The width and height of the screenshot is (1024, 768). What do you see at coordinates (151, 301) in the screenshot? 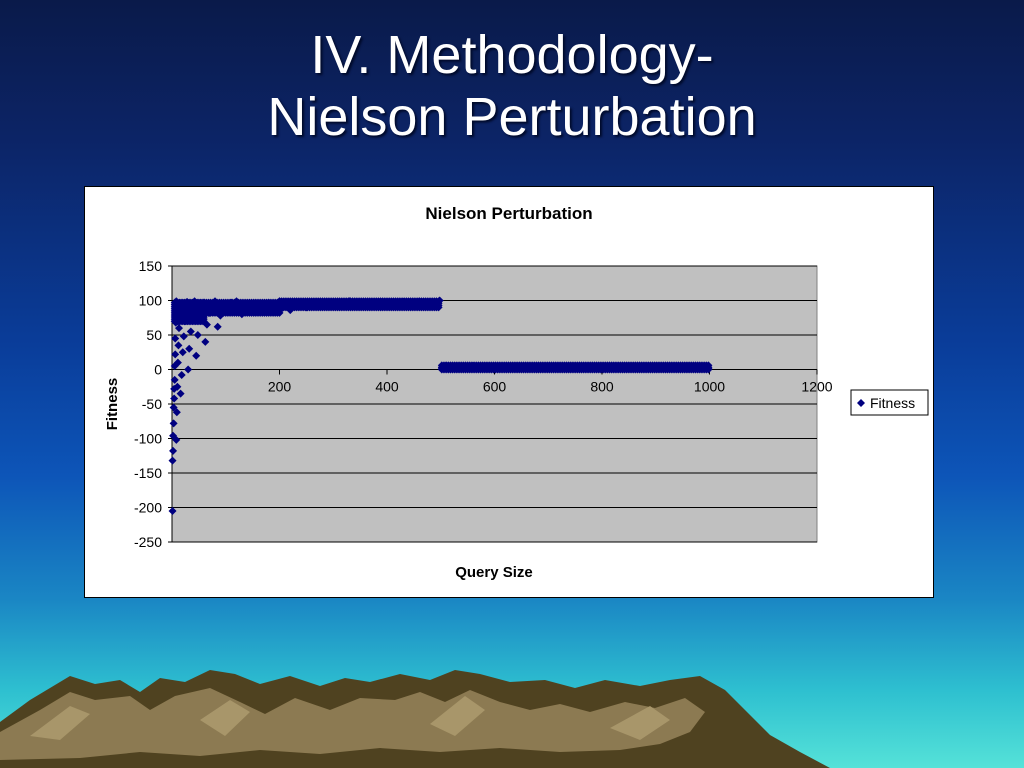
I see `y-tick-label: 100` at bounding box center [151, 301].